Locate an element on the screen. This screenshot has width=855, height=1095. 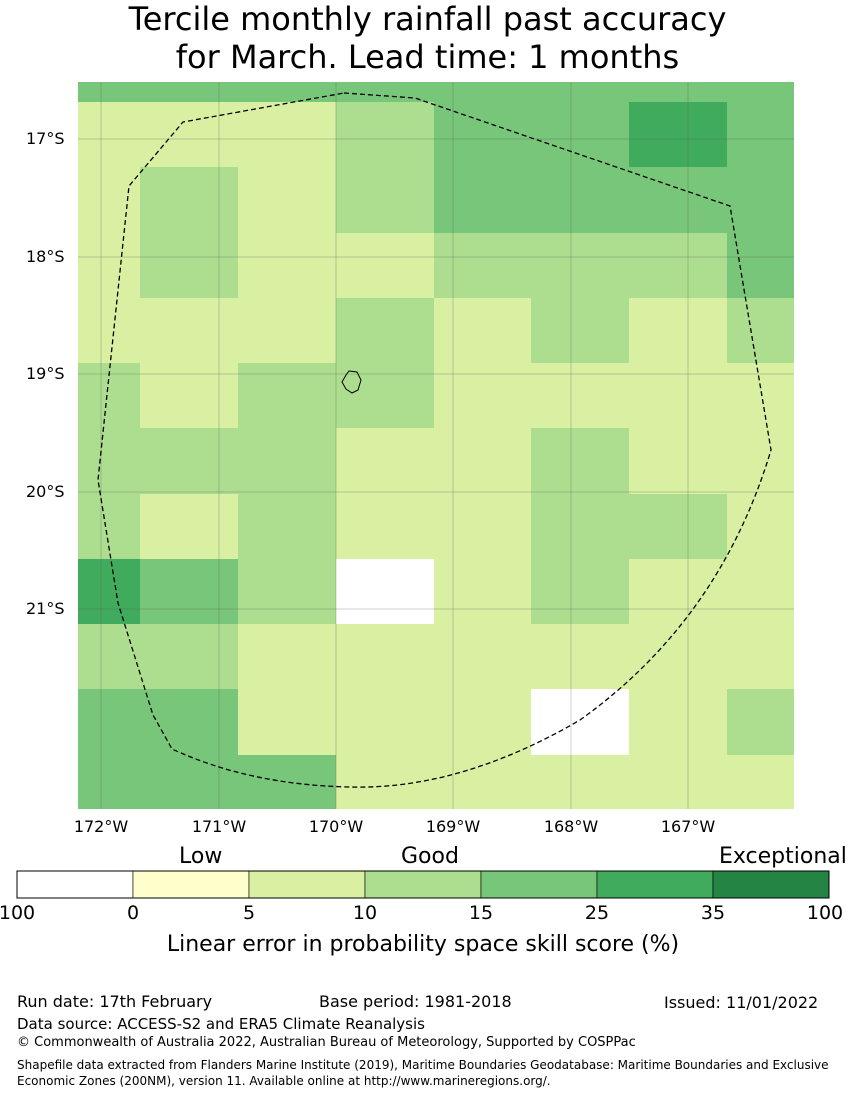
lon-tick-167w: 167°W is located at coordinates (688, 826).